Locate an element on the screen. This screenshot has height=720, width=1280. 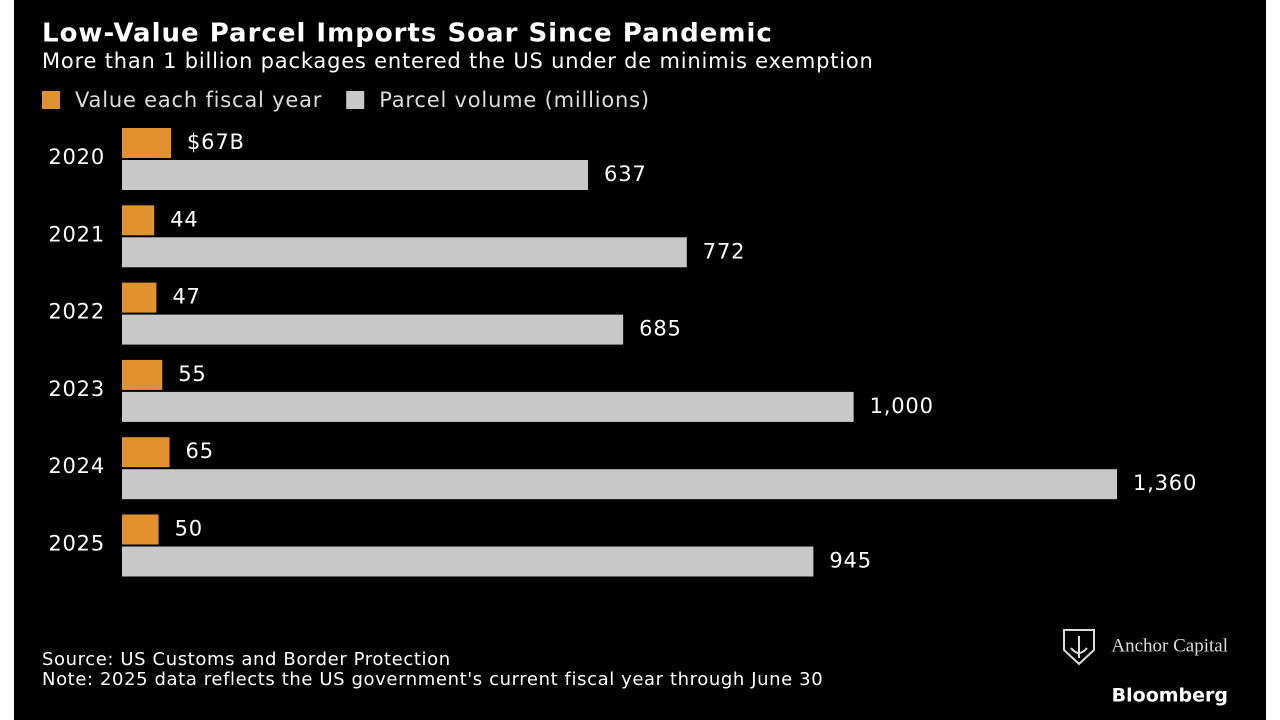
data-label: 44 is located at coordinates (184, 219).